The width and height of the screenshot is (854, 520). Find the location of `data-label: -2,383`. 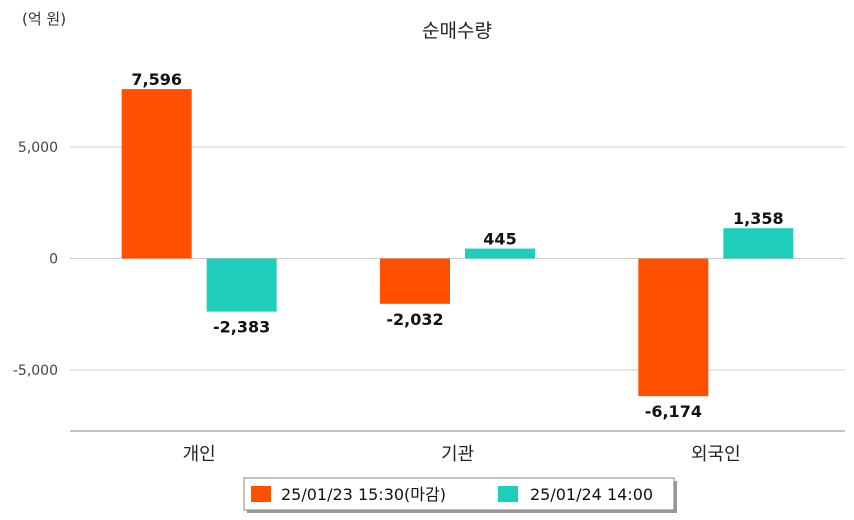

data-label: -2,383 is located at coordinates (241, 327).